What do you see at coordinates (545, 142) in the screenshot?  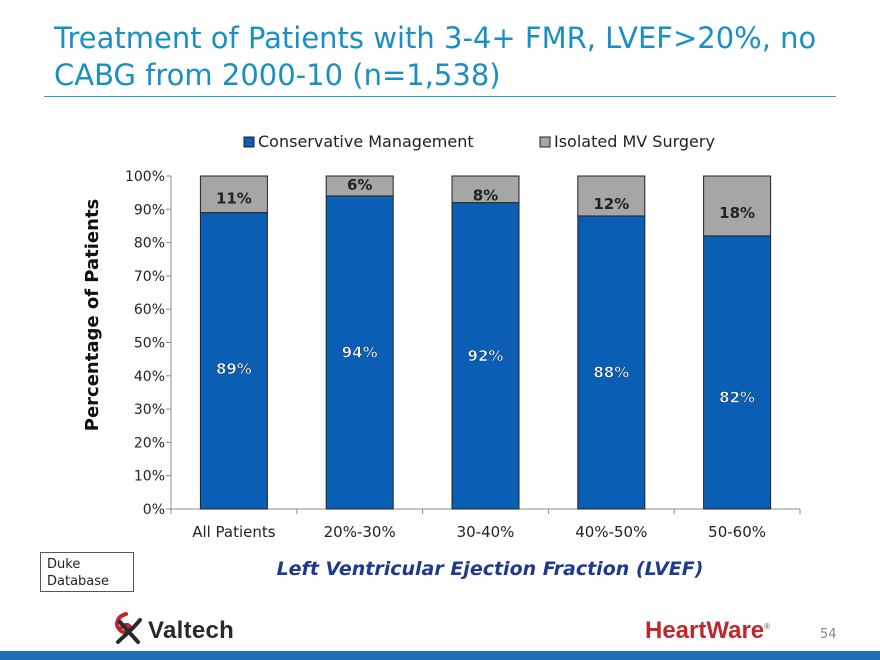 I see `legend-swatch-surgery` at bounding box center [545, 142].